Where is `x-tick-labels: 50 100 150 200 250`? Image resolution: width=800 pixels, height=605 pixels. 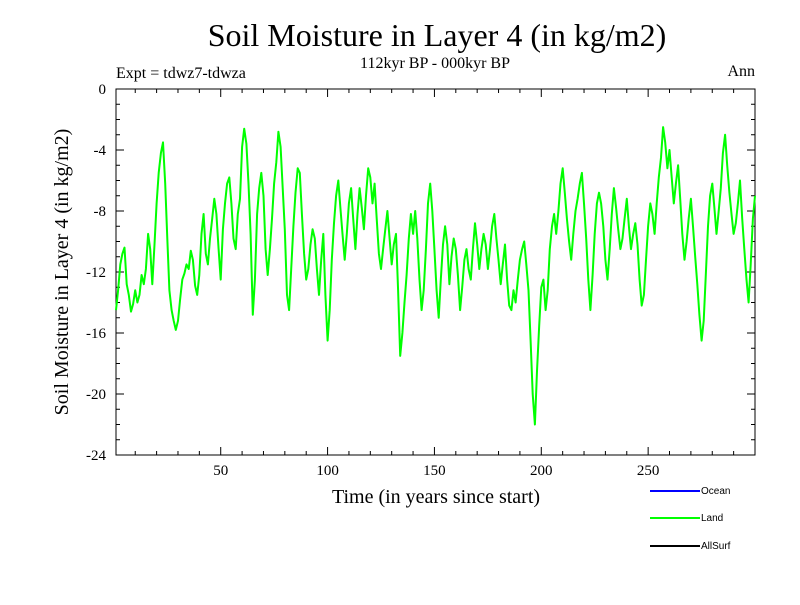 x-tick-labels: 50 100 150 200 250 is located at coordinates (436, 471).